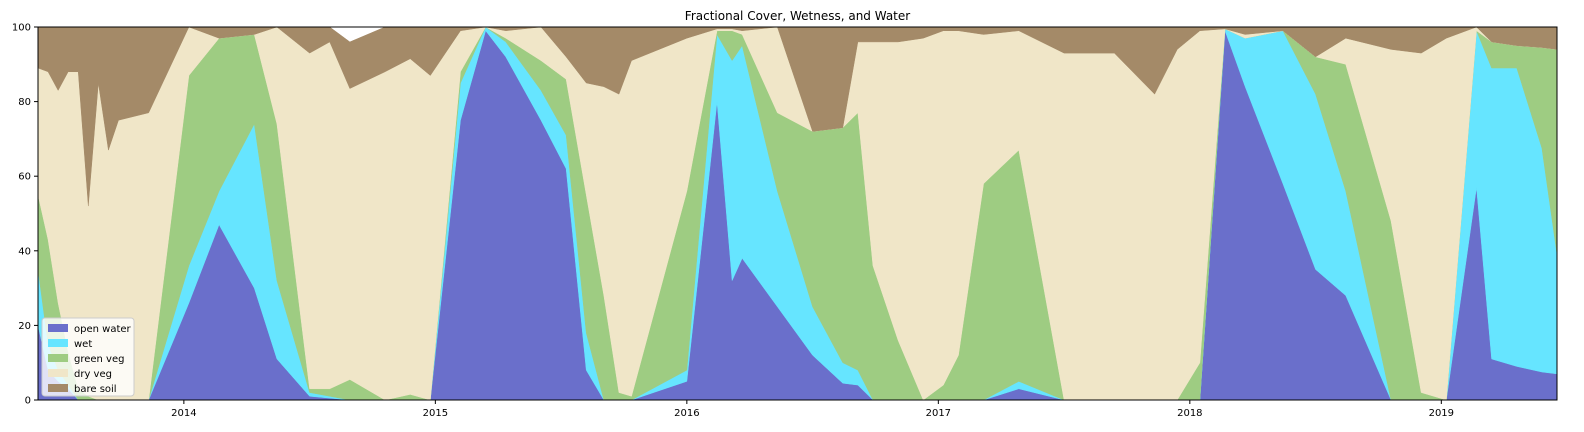 This screenshot has height=432, width=1584. Describe the element at coordinates (93, 374) in the screenshot. I see `legend-label: dry veg` at that location.